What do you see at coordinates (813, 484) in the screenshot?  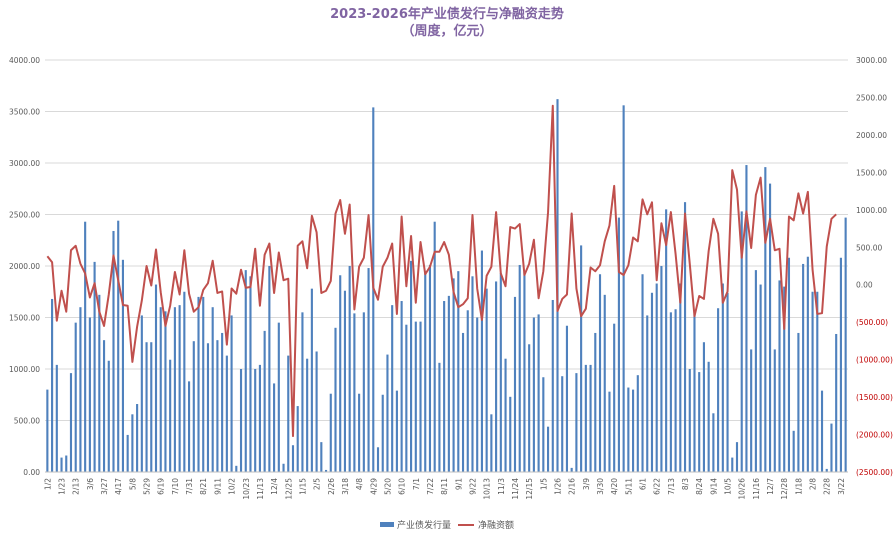 I see `x-axis-tick-label: 2/8` at bounding box center [813, 484].